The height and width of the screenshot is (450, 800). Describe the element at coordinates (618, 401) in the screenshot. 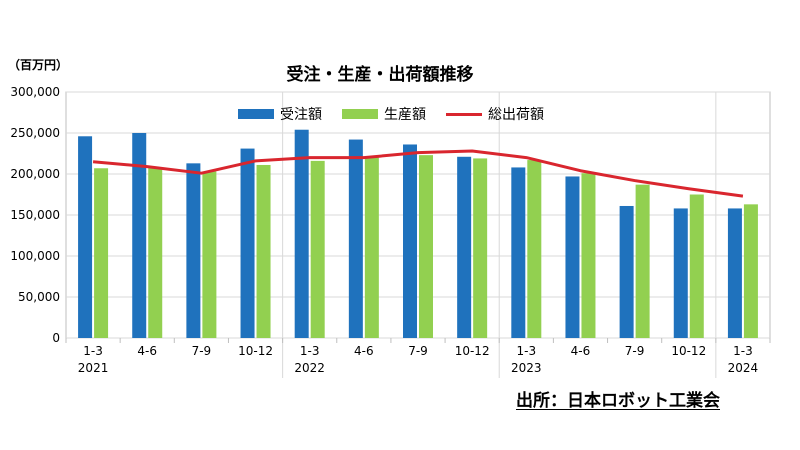

I see `source-note: 出所：日本ロボット工業会` at that location.